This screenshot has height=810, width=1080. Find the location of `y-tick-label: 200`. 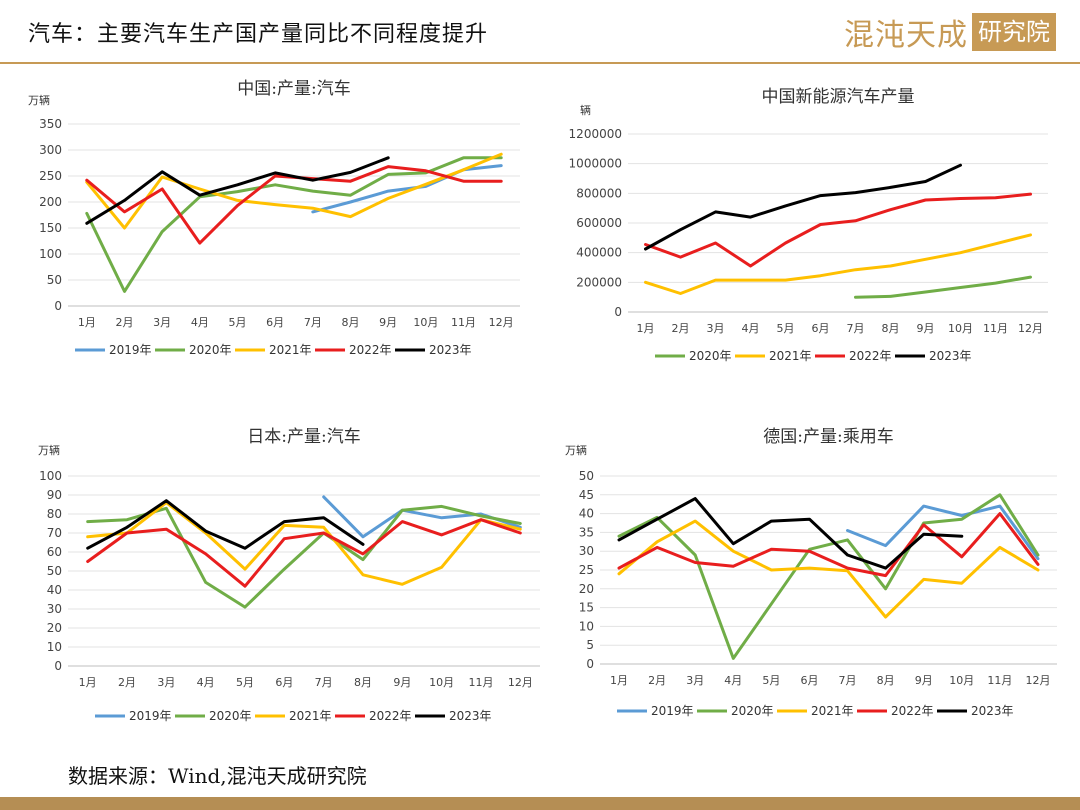

y-tick-label: 200 is located at coordinates (50, 202).